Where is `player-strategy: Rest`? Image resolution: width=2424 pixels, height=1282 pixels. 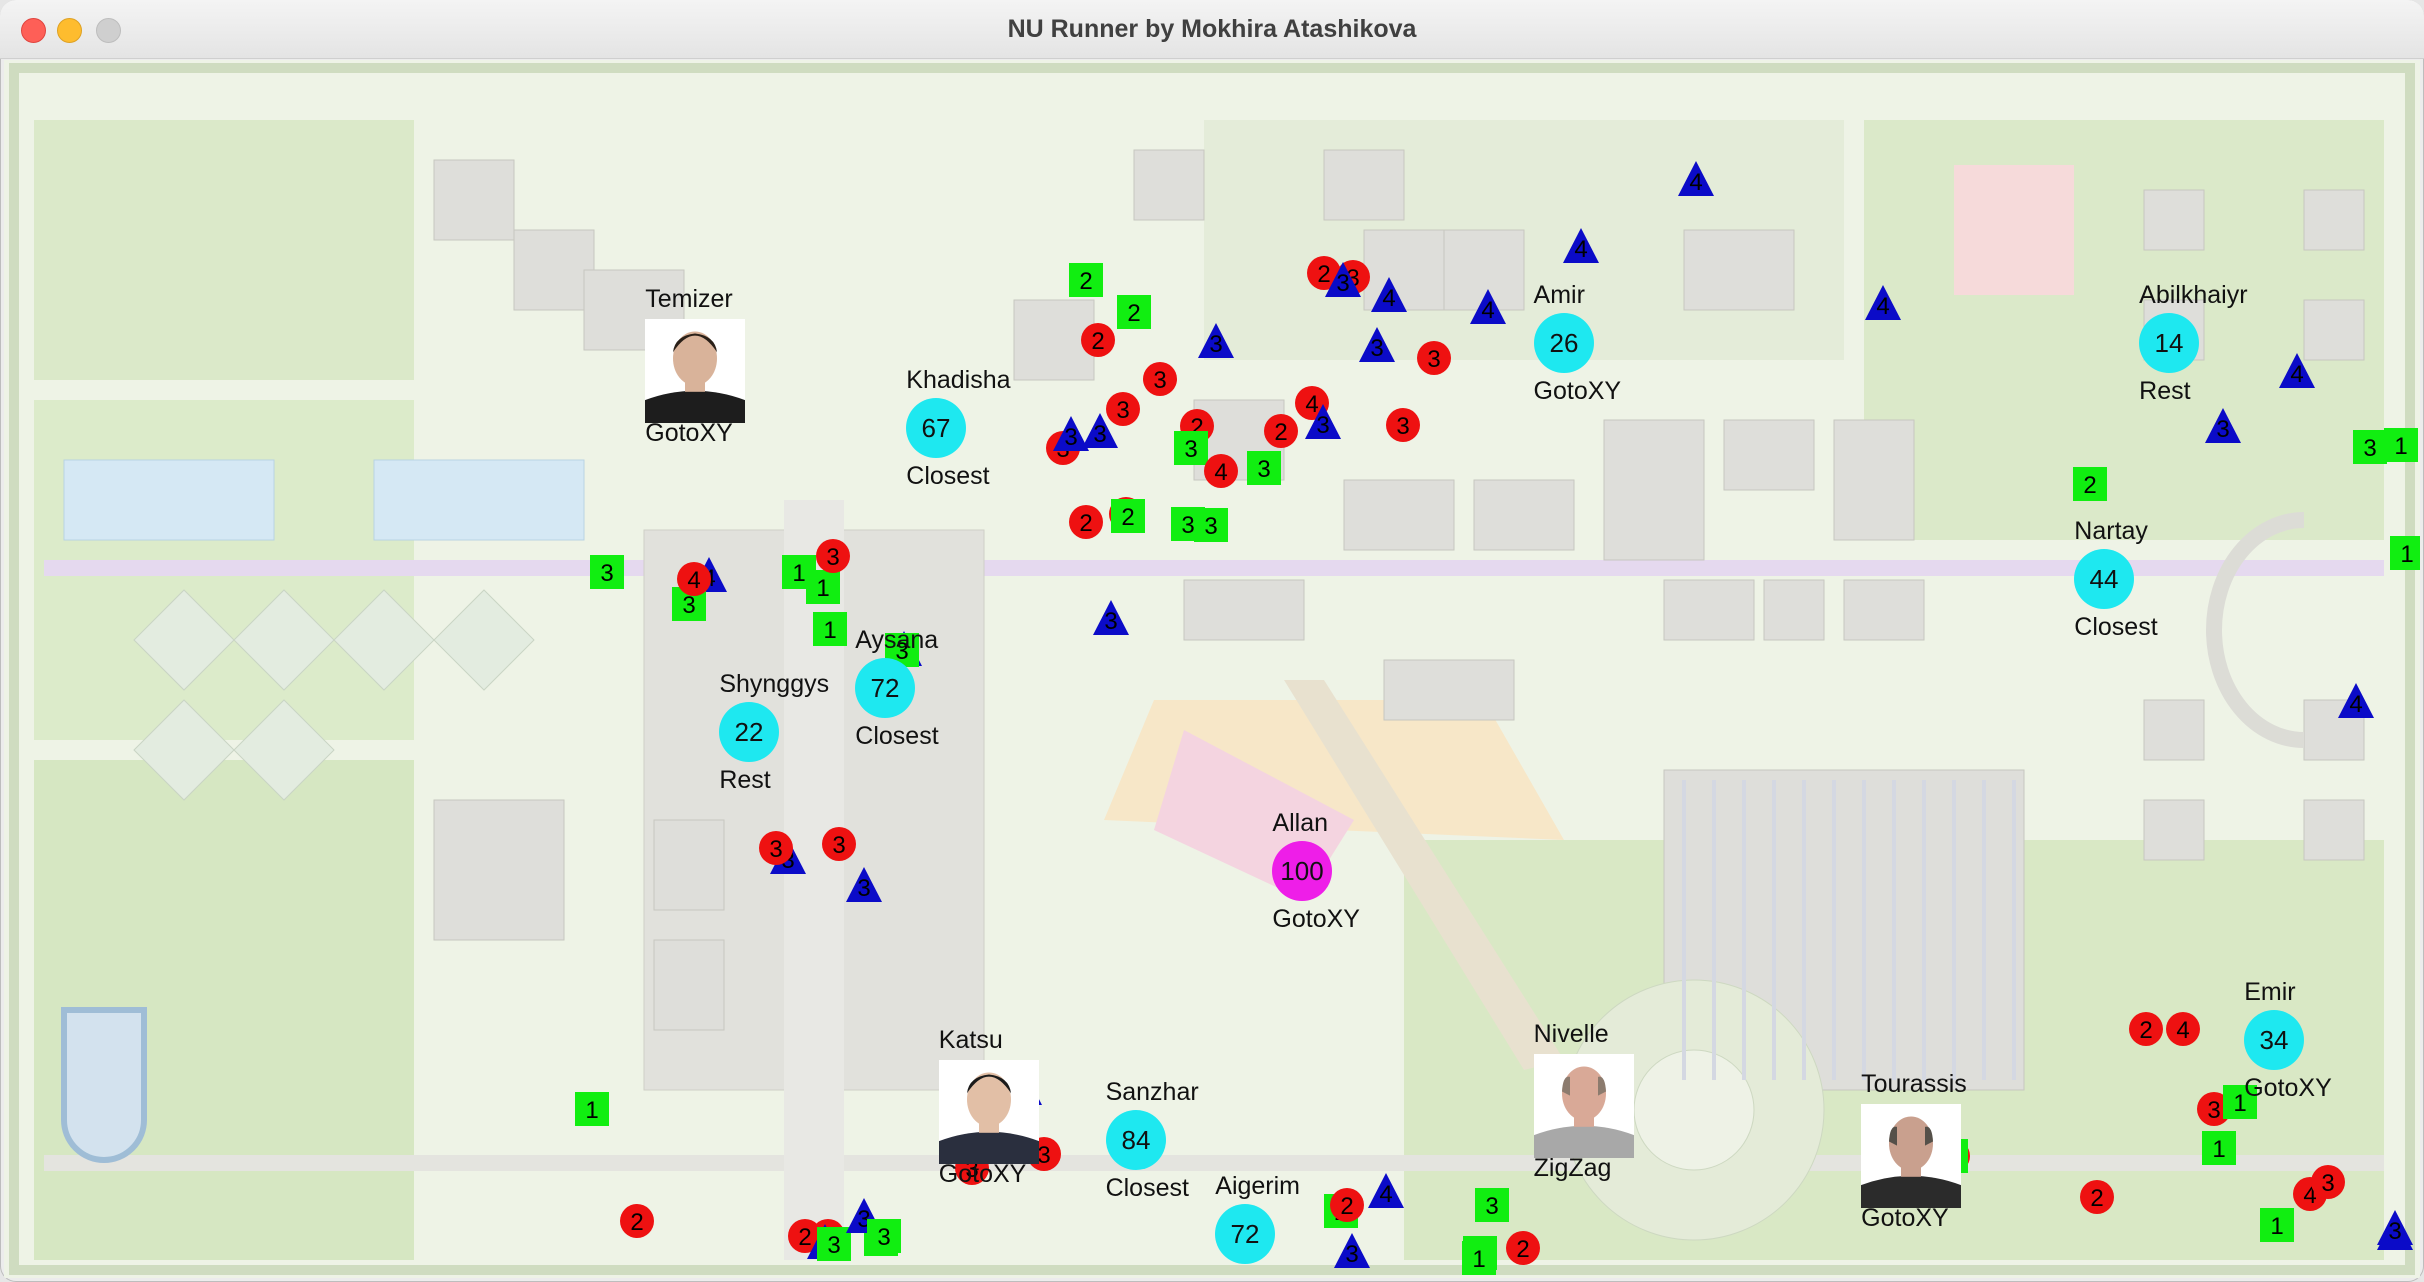 player-strategy: Rest is located at coordinates (2165, 390).